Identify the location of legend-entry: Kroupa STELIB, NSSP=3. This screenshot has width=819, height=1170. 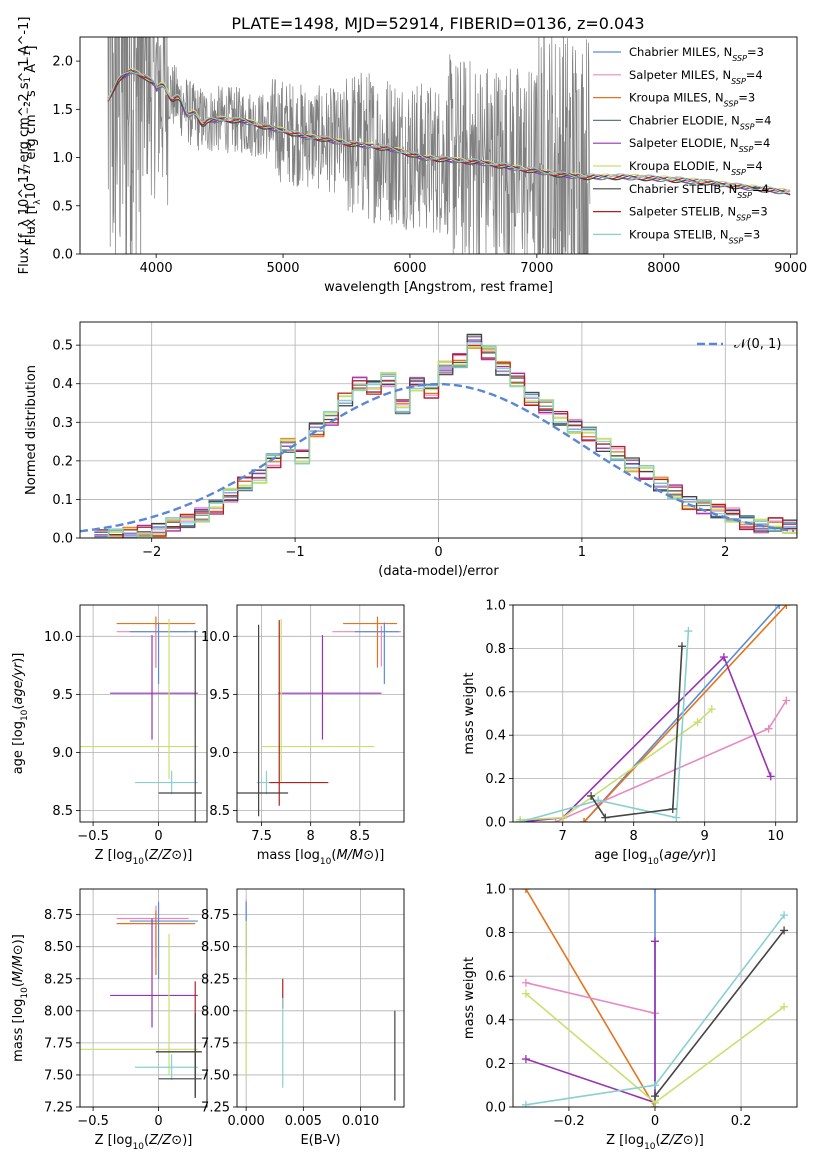
(694, 236).